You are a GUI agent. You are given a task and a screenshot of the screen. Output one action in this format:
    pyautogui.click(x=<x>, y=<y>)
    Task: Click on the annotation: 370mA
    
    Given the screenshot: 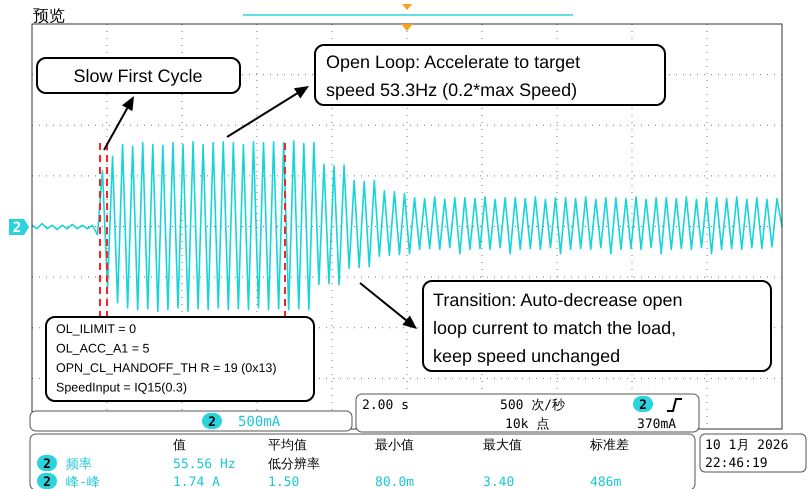 What is the action you would take?
    pyautogui.click(x=656, y=424)
    